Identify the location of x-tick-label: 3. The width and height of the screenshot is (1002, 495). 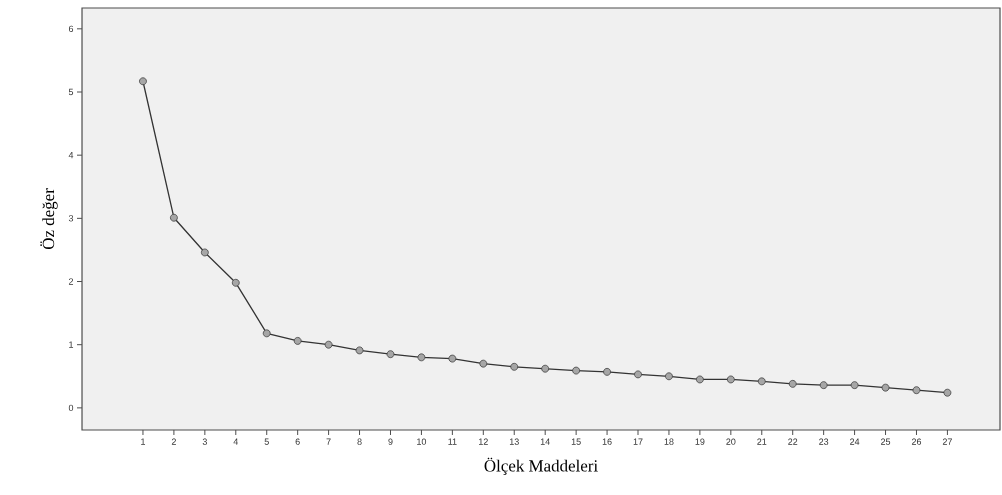
(204, 441).